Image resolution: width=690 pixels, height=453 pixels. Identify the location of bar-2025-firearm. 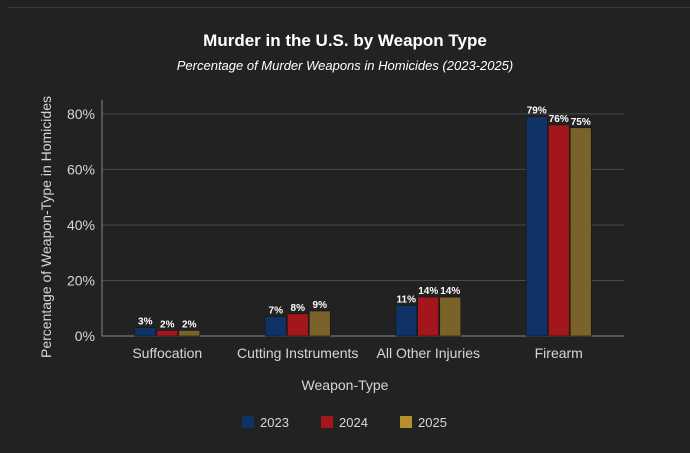
(580, 232).